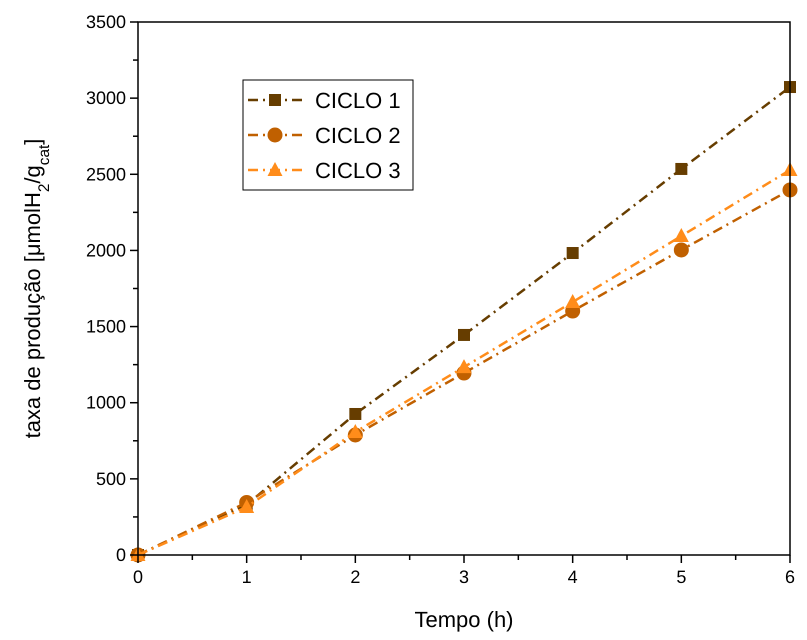  What do you see at coordinates (111, 478) in the screenshot?
I see `y-tick-label: 500` at bounding box center [111, 478].